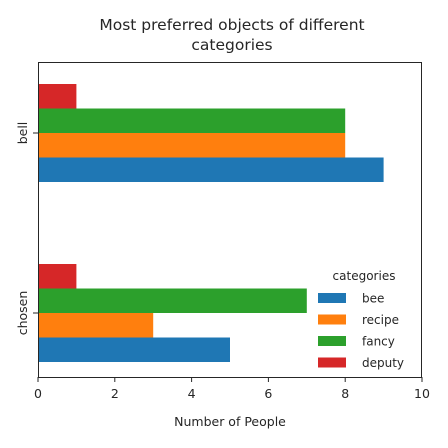 This screenshot has height=448, width=448. I want to click on x-tick-label-8: 8, so click(345, 393).